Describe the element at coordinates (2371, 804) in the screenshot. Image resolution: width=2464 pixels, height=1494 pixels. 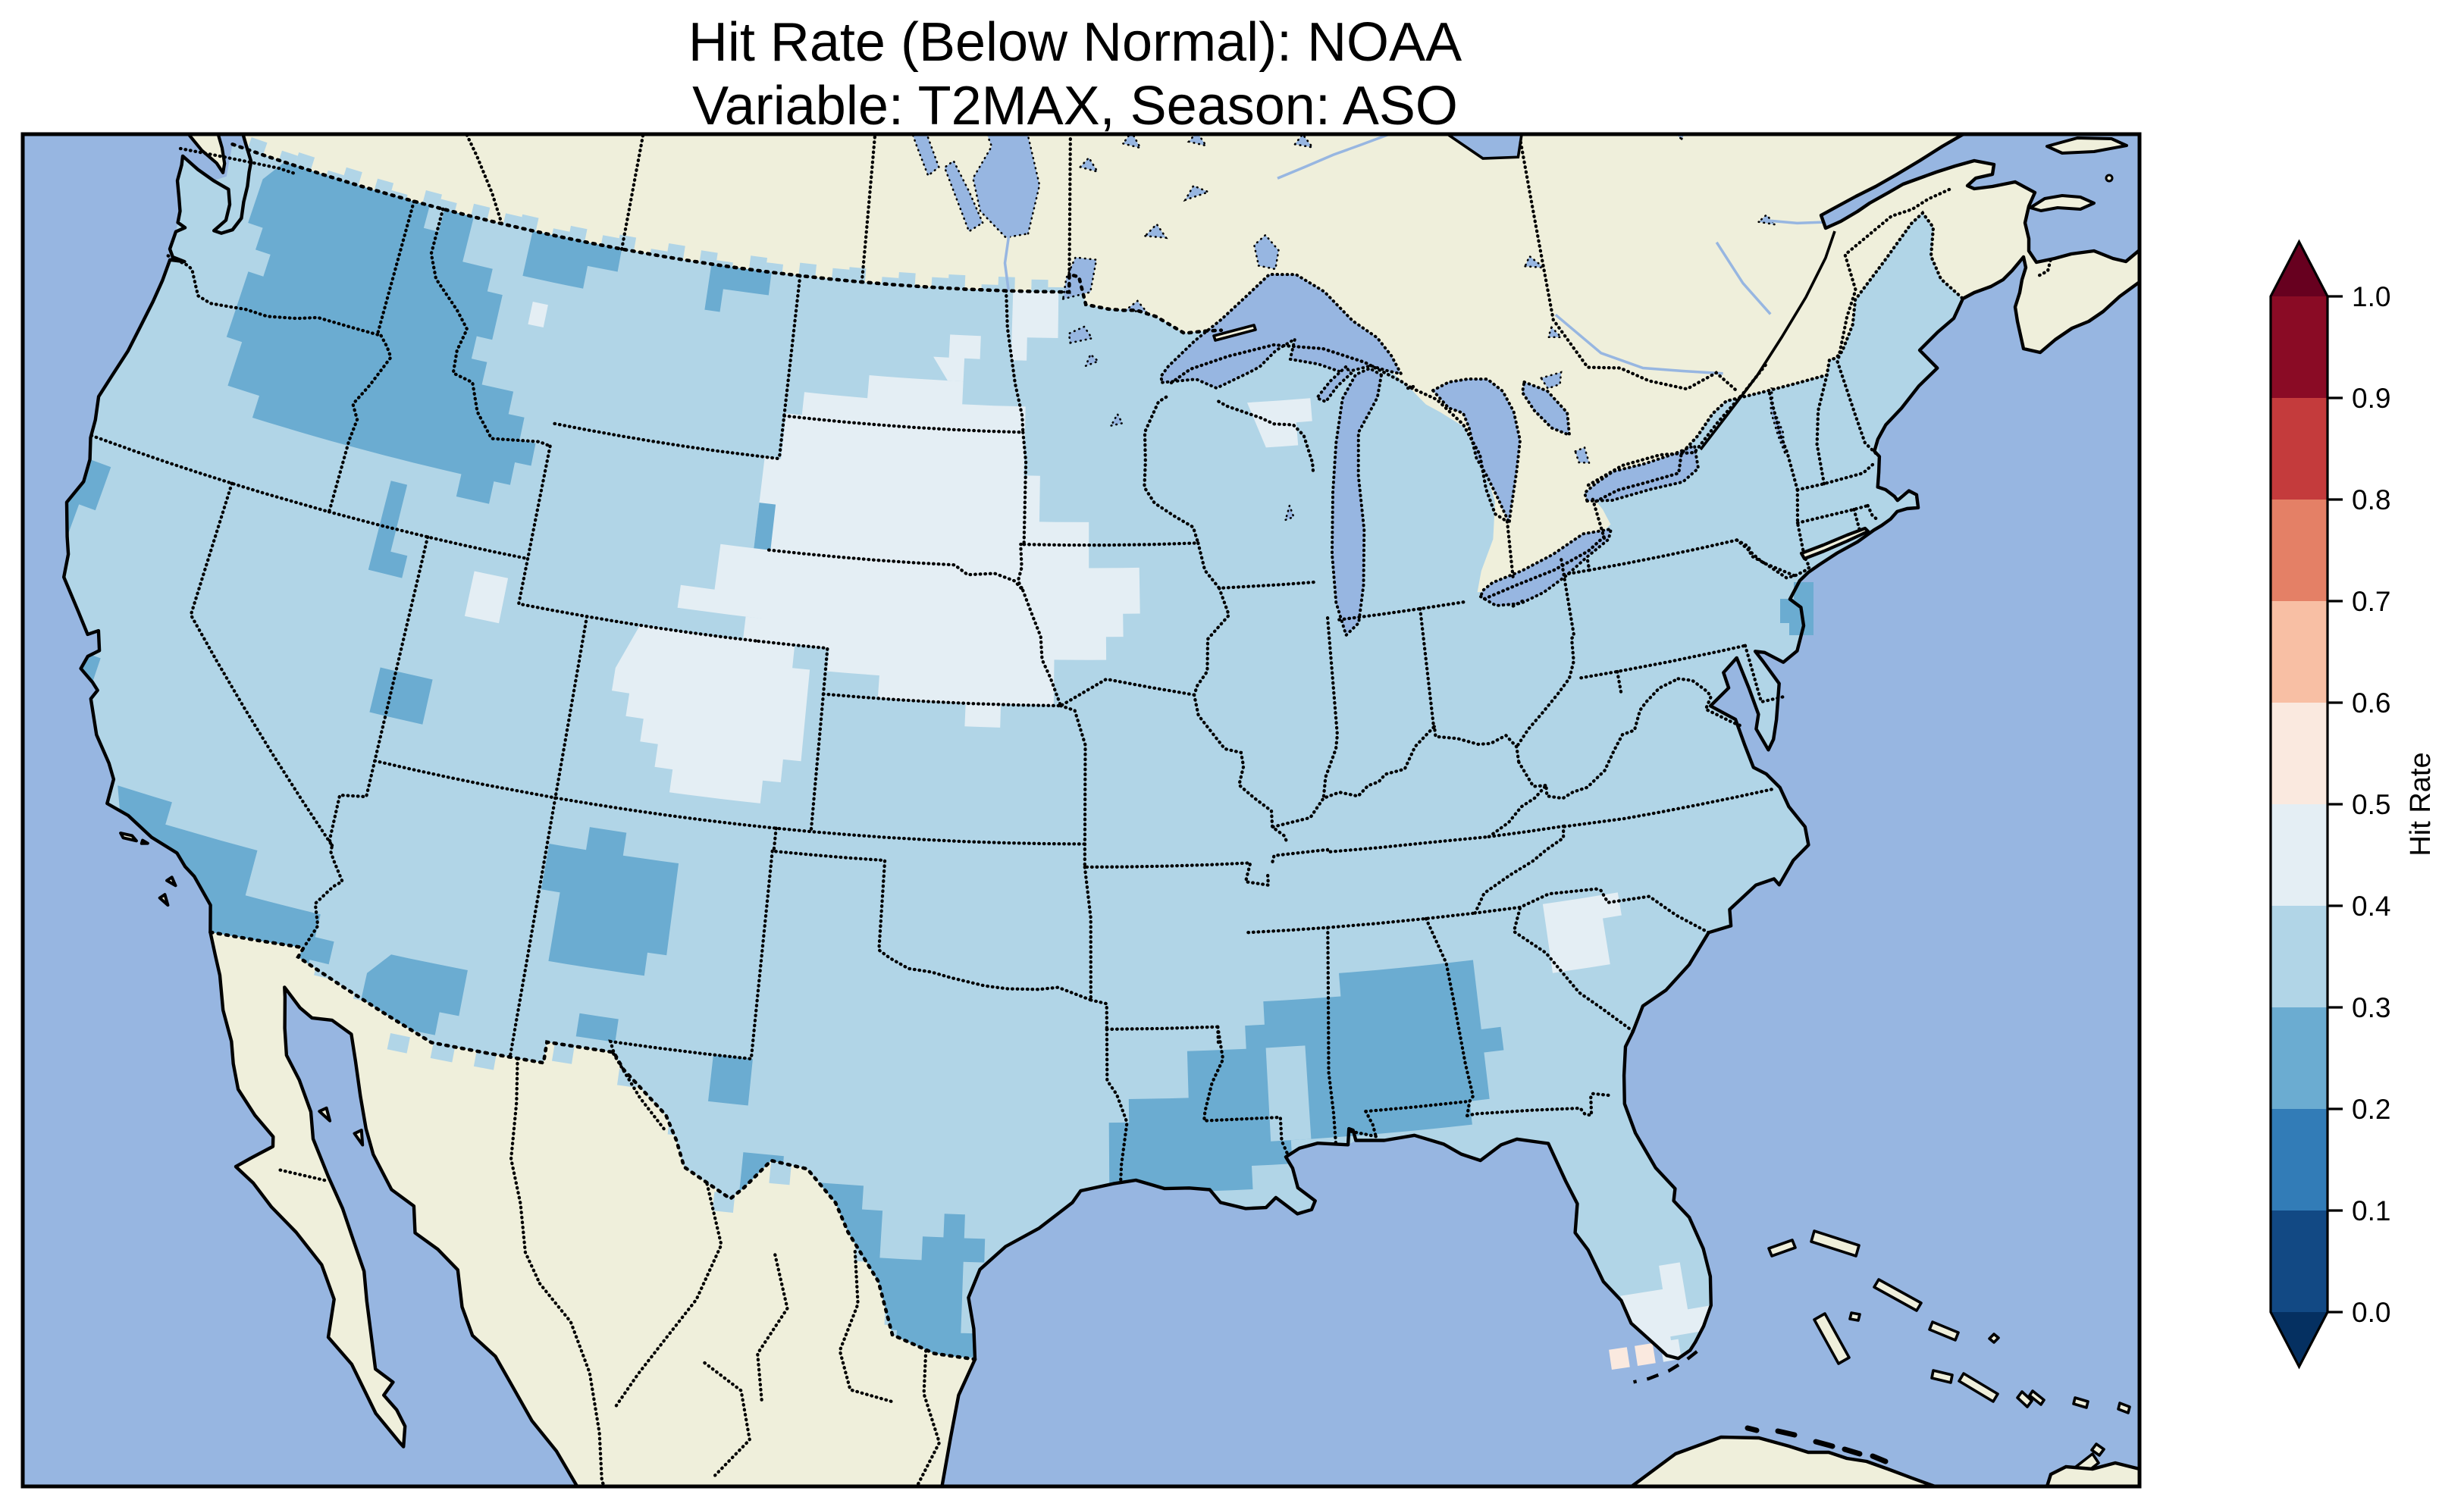
I see `svg-text: 0.5` at that location.